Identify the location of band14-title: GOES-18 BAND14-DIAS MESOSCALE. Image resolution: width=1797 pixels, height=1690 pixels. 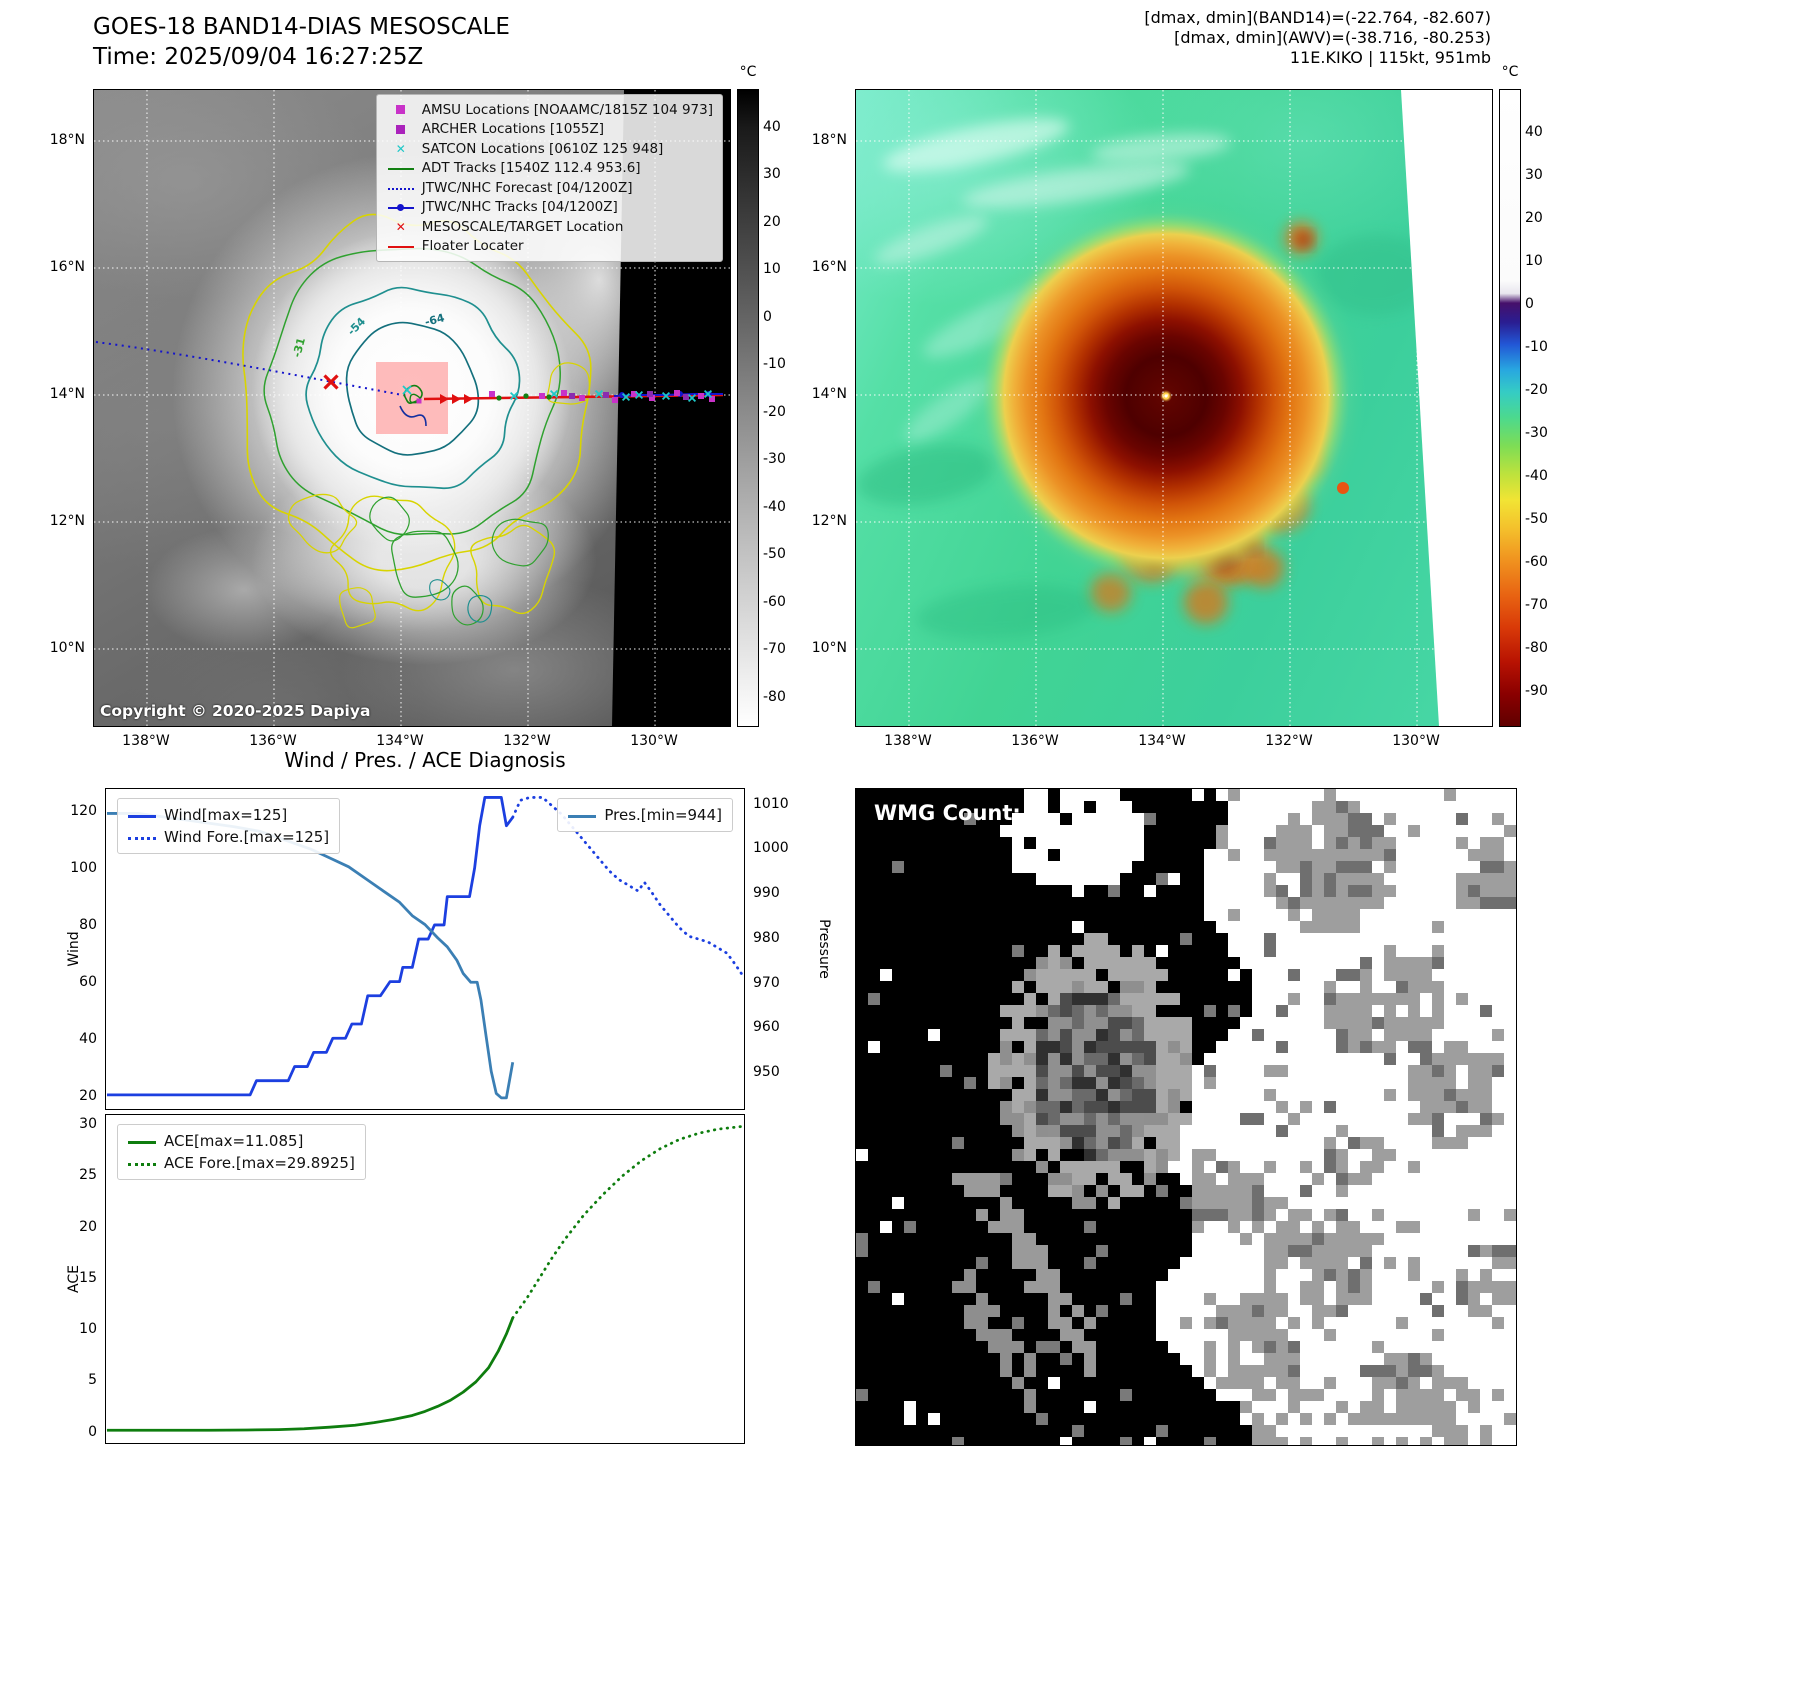
(301, 27).